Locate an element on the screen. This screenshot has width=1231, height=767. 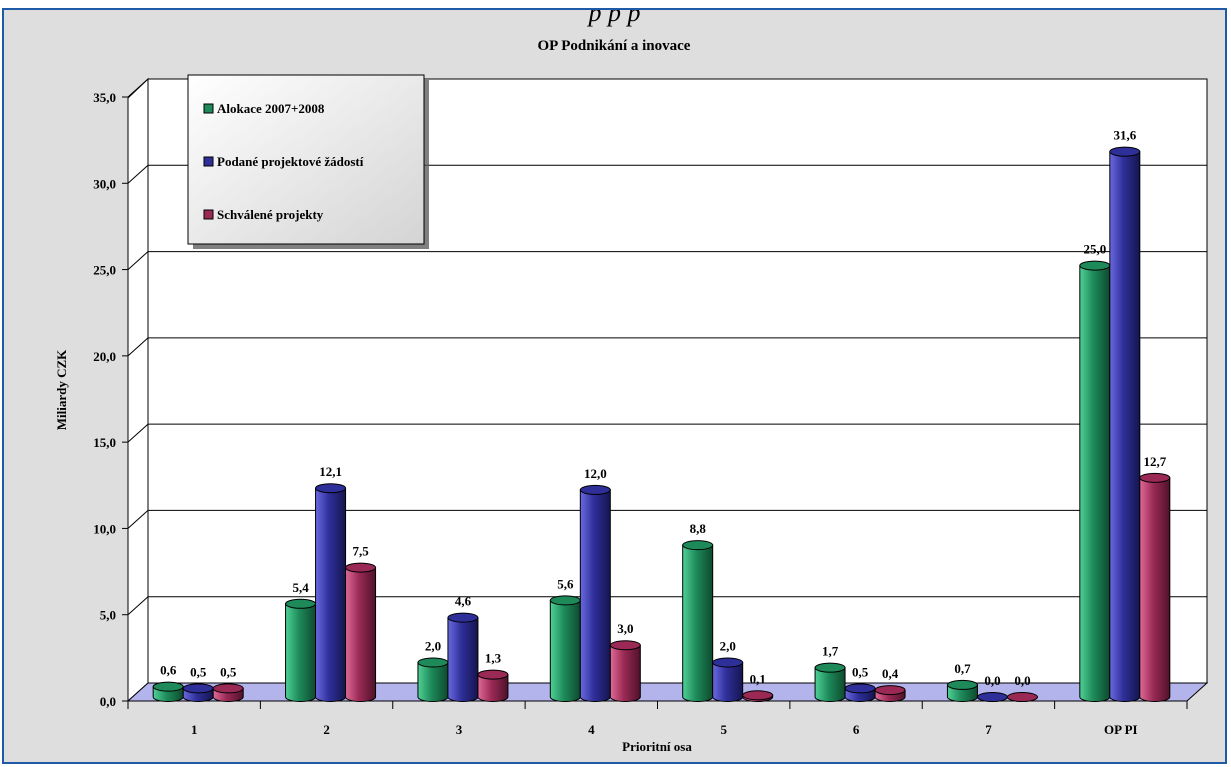
data-label: 7,5 is located at coordinates (360, 551).